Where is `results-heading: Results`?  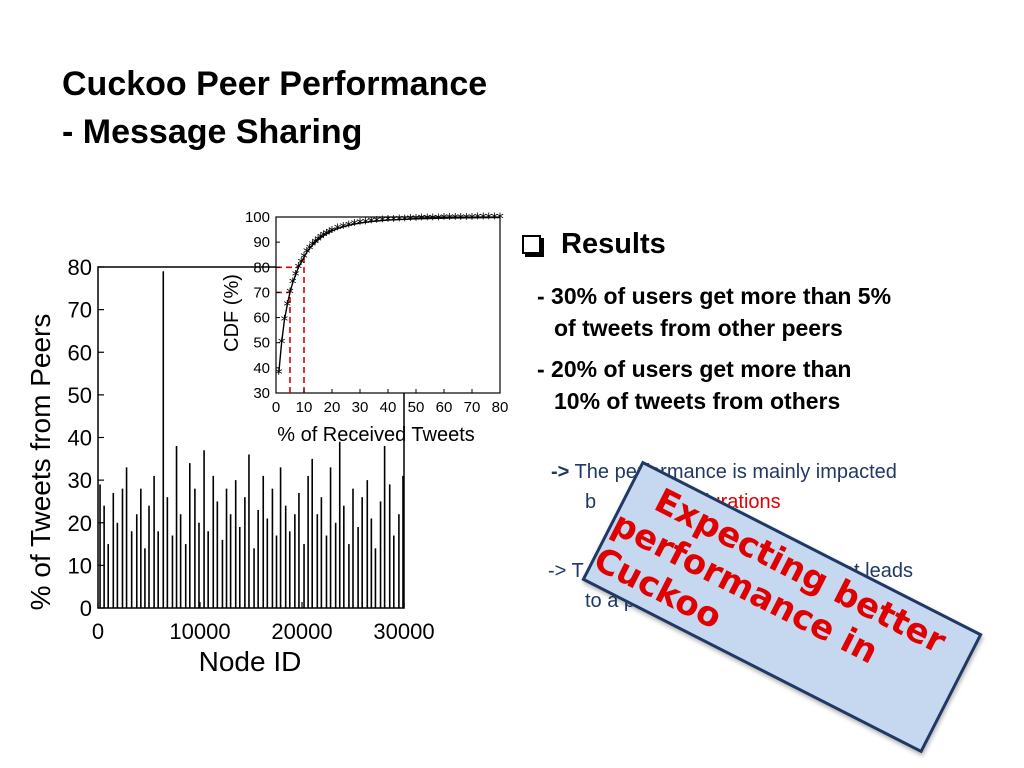 results-heading: Results is located at coordinates (594, 244).